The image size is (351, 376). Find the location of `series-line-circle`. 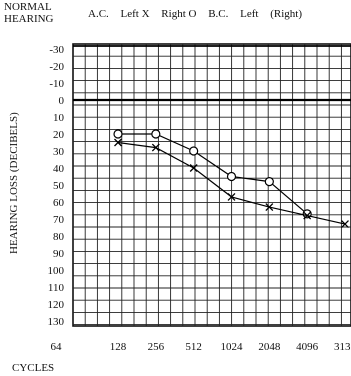

series-line-circle is located at coordinates (213, 174).